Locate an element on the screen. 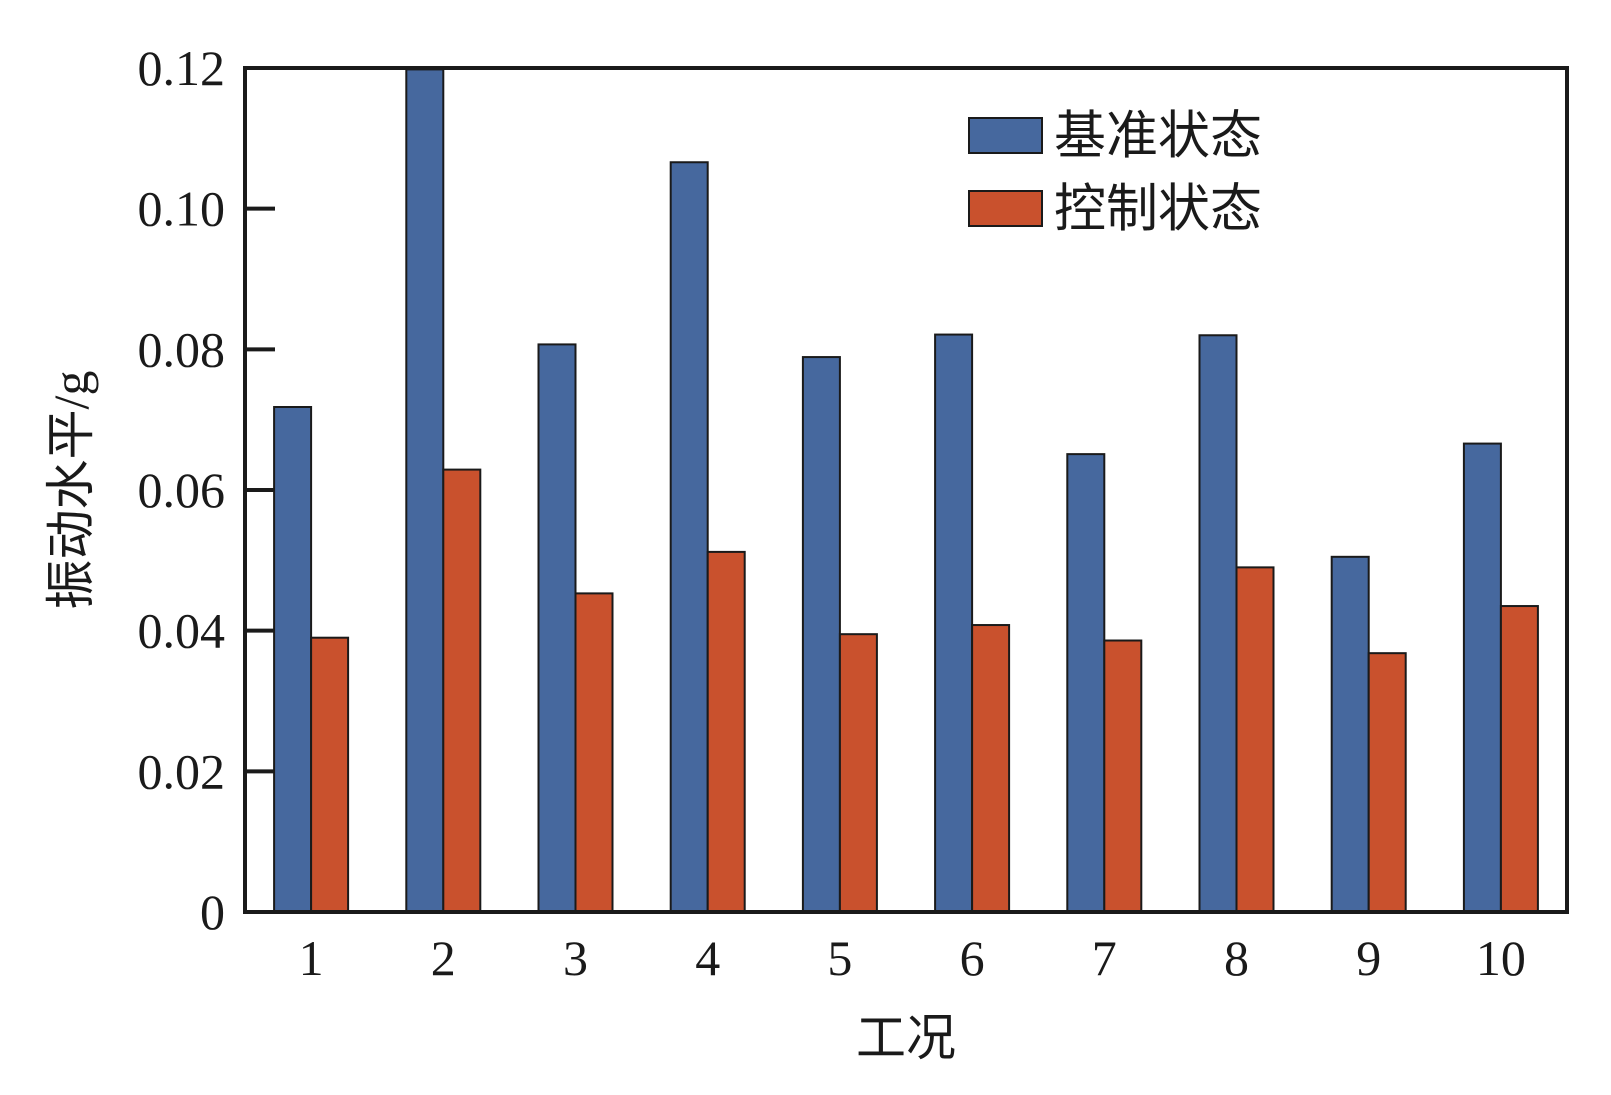 This screenshot has height=1095, width=1611. y-tick-label: 0.02 is located at coordinates (182, 771).